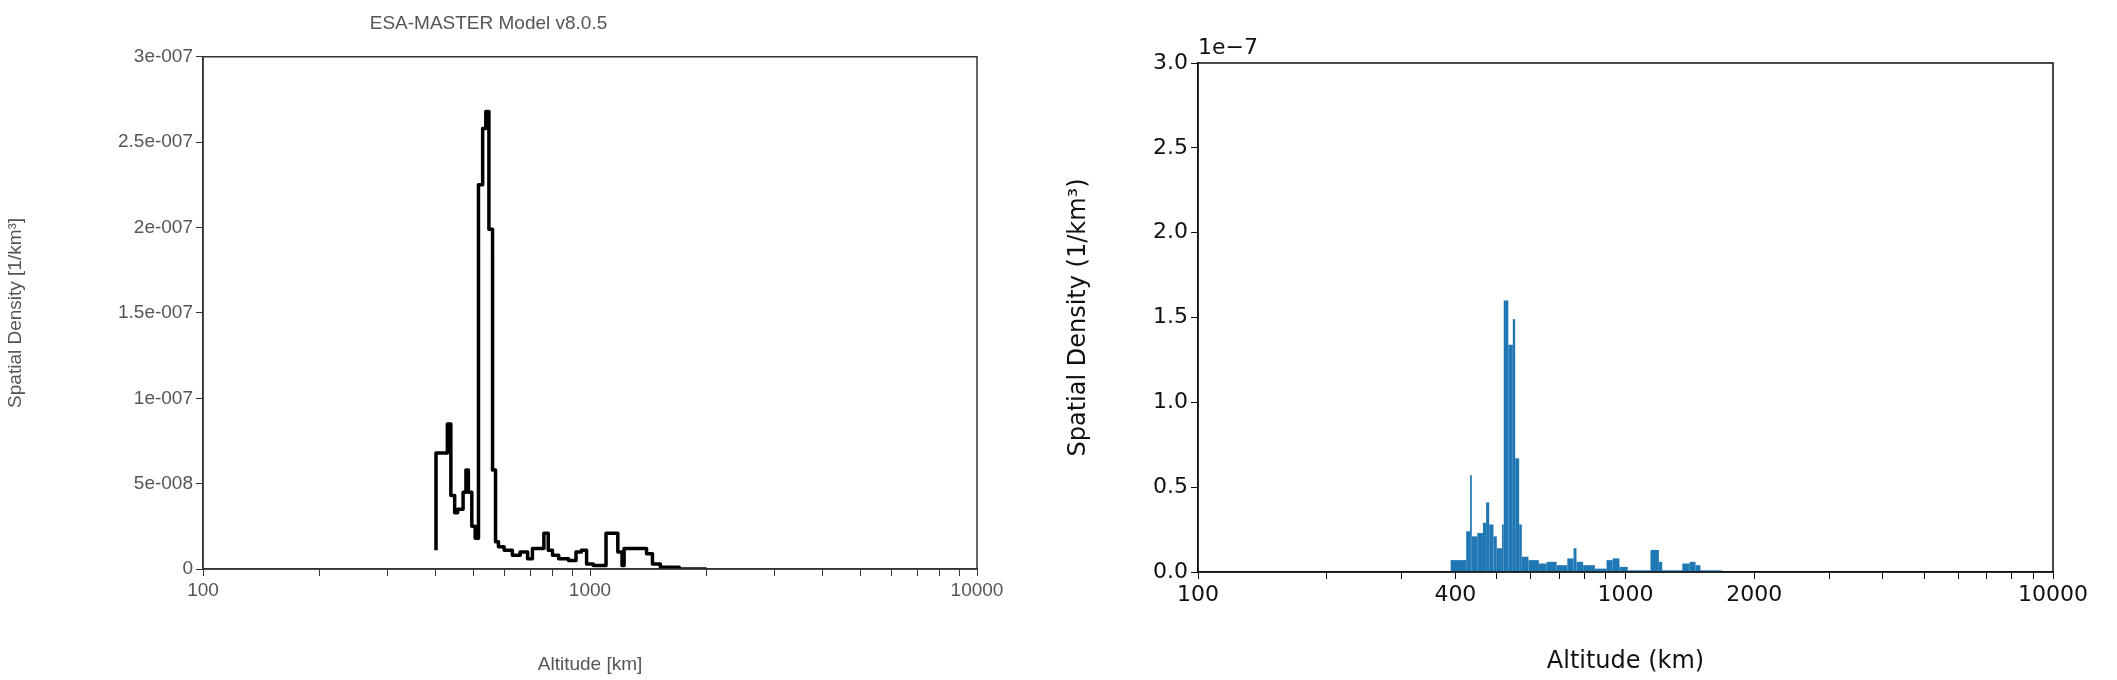  I want to click on chart-title: ESA-MASTER Model v8.0.5, so click(488, 22).